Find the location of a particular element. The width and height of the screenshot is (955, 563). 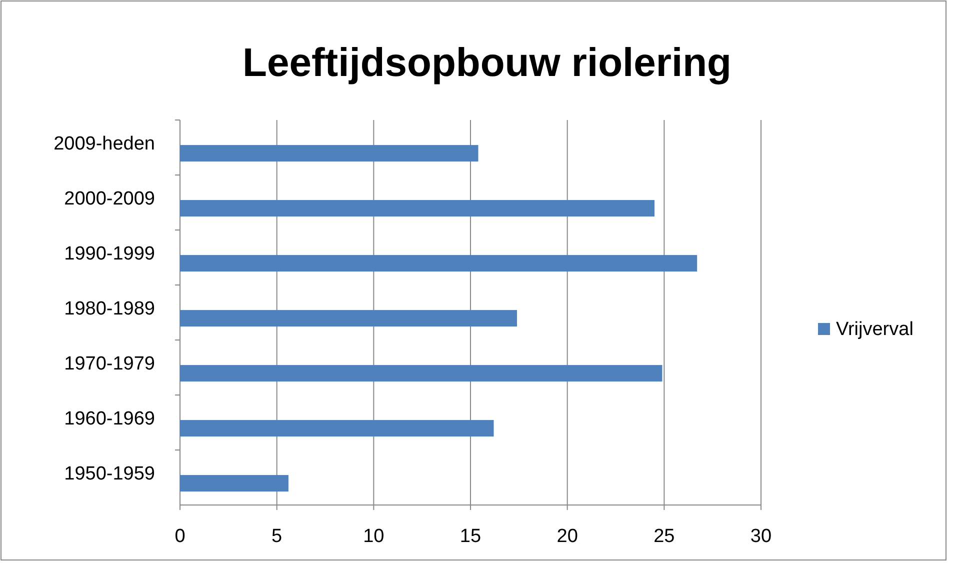

x-tick-label: 20 is located at coordinates (567, 536).